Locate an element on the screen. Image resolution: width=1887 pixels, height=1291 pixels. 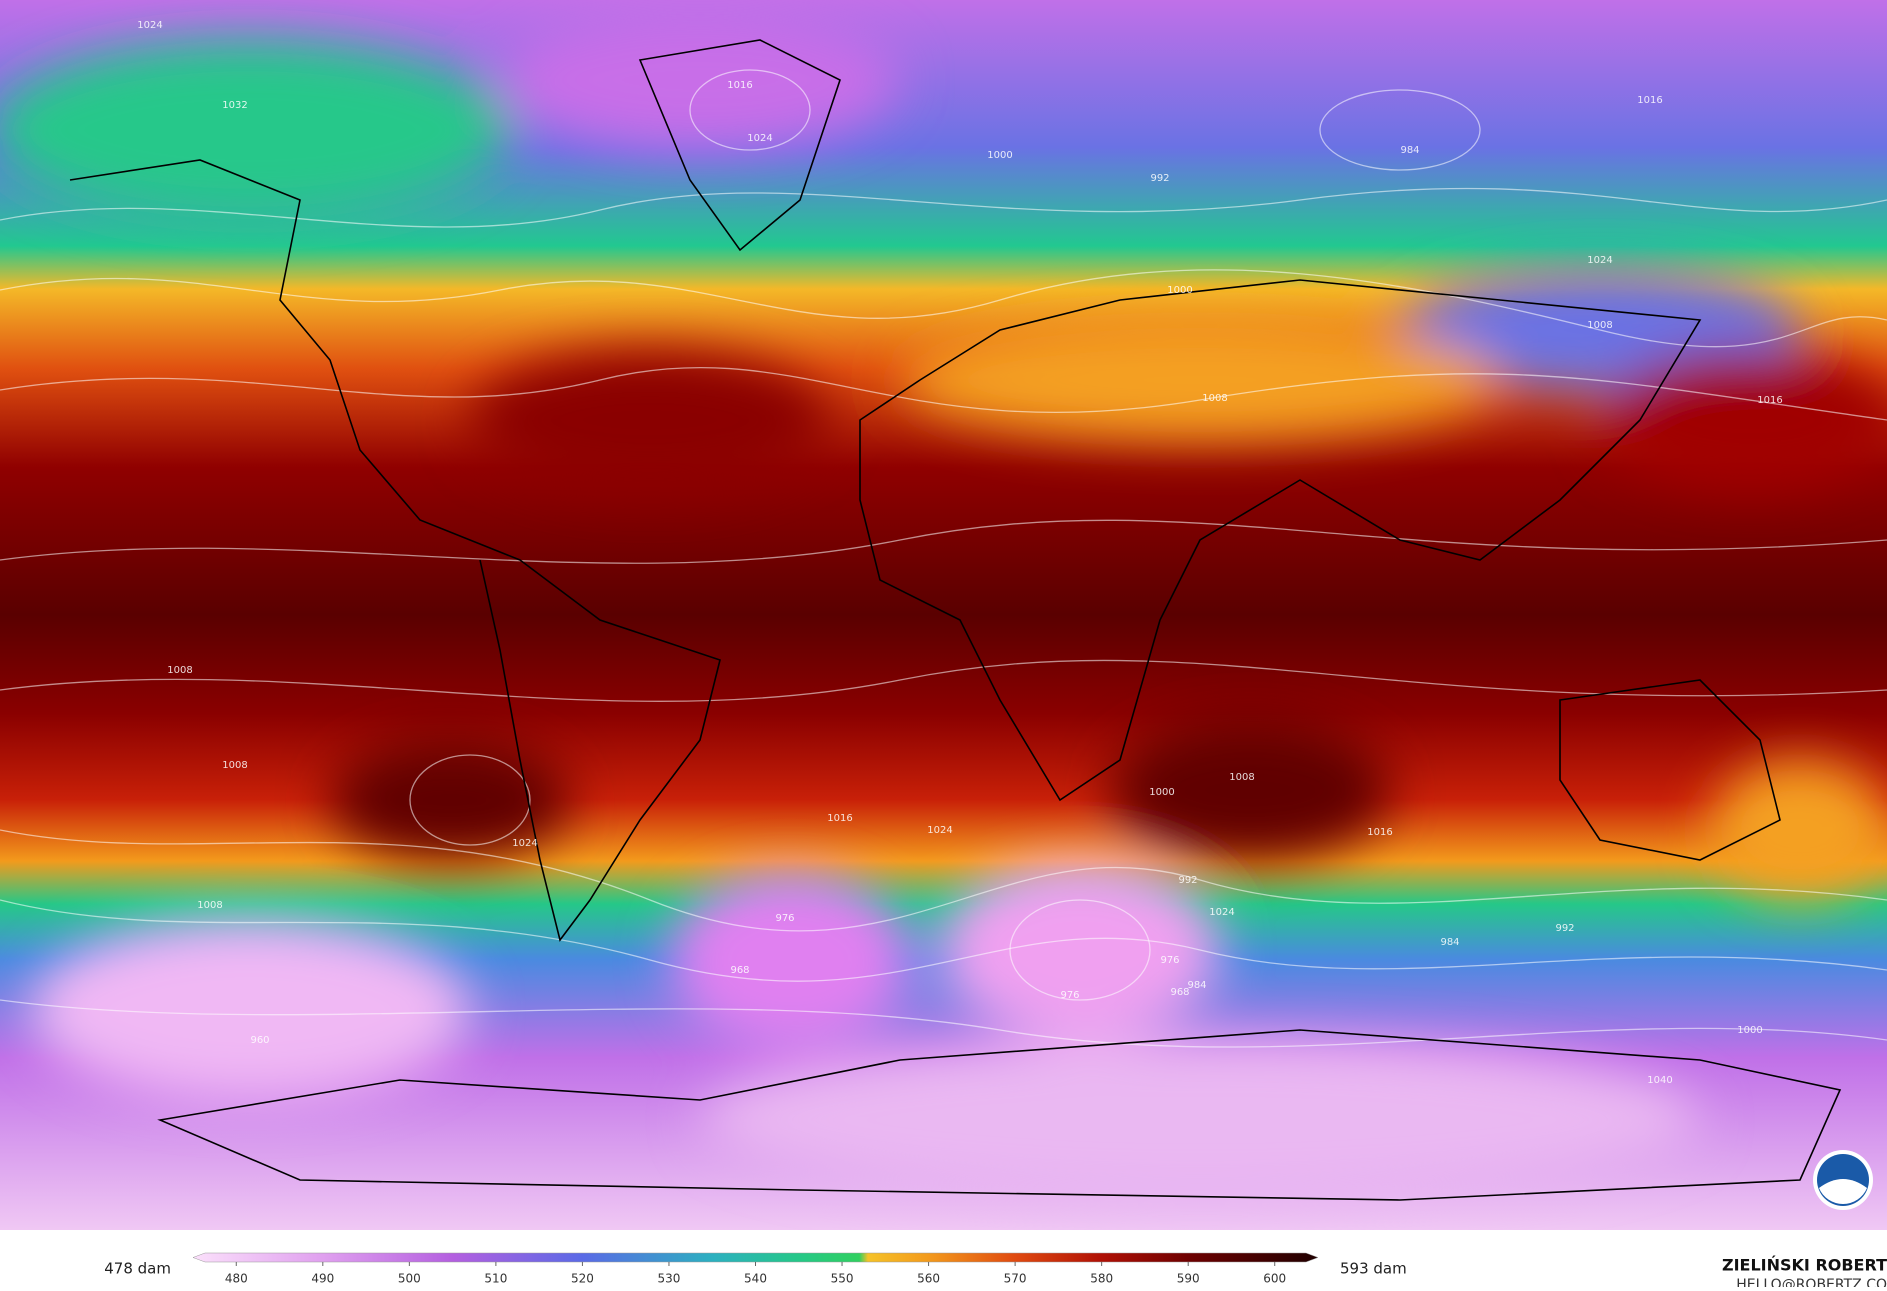
colorbar-tick-label: 540 is located at coordinates (755, 1279).